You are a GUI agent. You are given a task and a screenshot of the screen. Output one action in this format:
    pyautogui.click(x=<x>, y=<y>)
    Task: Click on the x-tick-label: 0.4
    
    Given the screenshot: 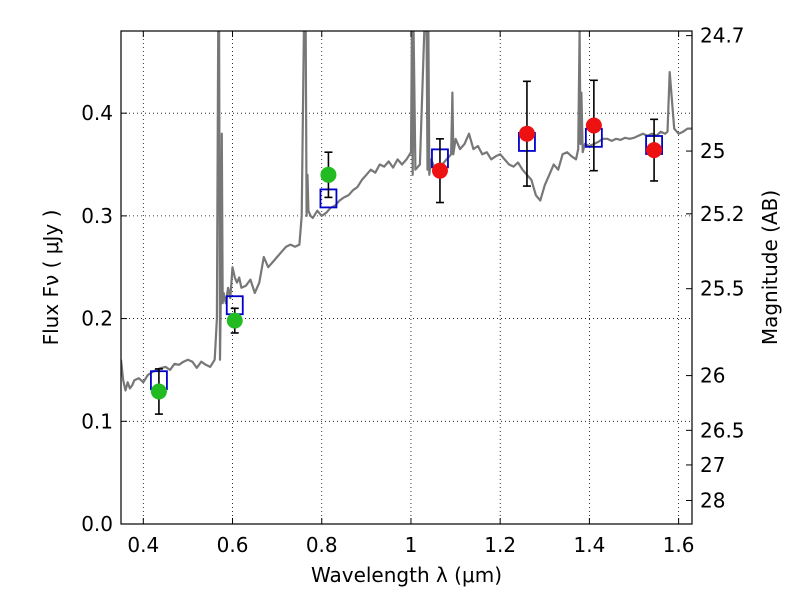 What is the action you would take?
    pyautogui.click(x=143, y=545)
    